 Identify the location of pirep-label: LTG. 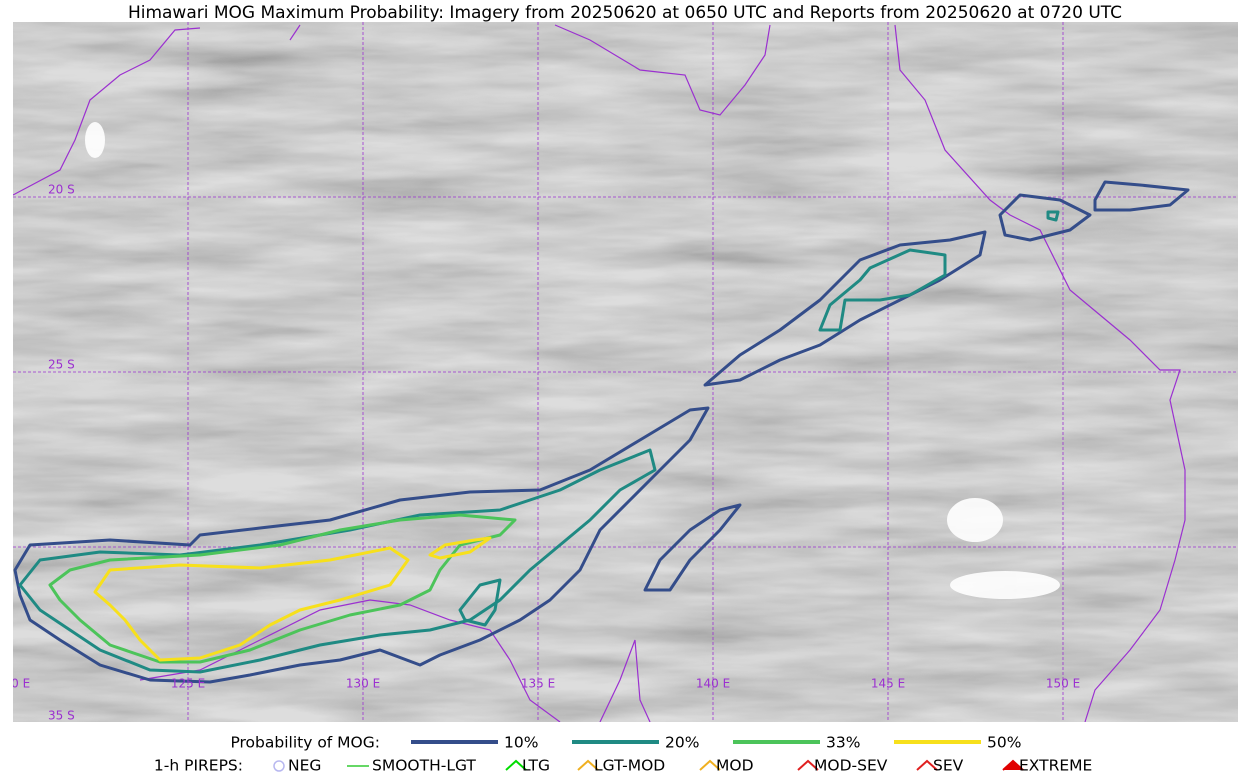
(536, 766).